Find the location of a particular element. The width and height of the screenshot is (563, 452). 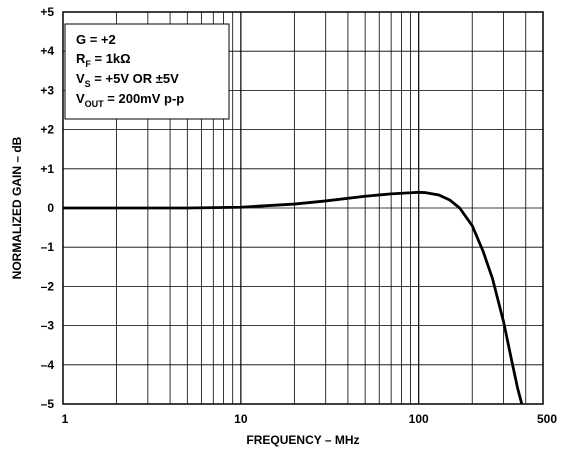

y-axis-label: NORMALIZED GAIN – dB is located at coordinates (17, 207).